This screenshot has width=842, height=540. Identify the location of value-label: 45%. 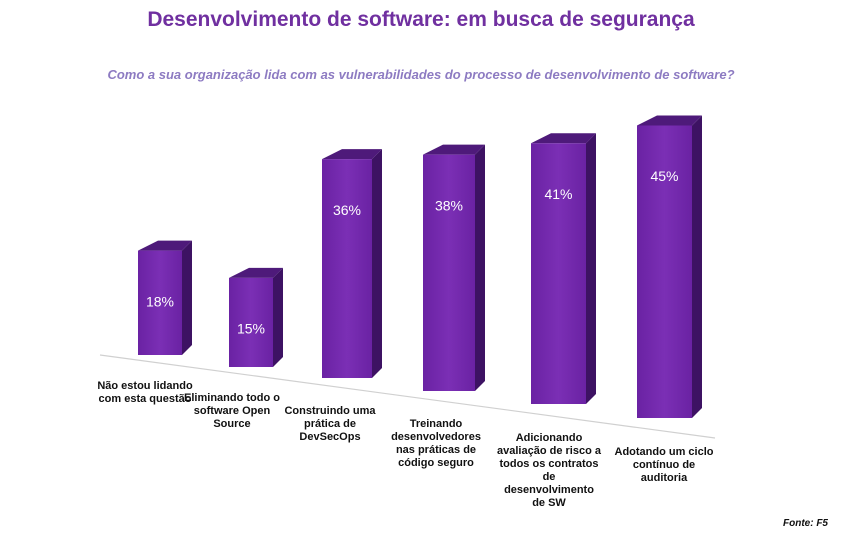
(664, 176).